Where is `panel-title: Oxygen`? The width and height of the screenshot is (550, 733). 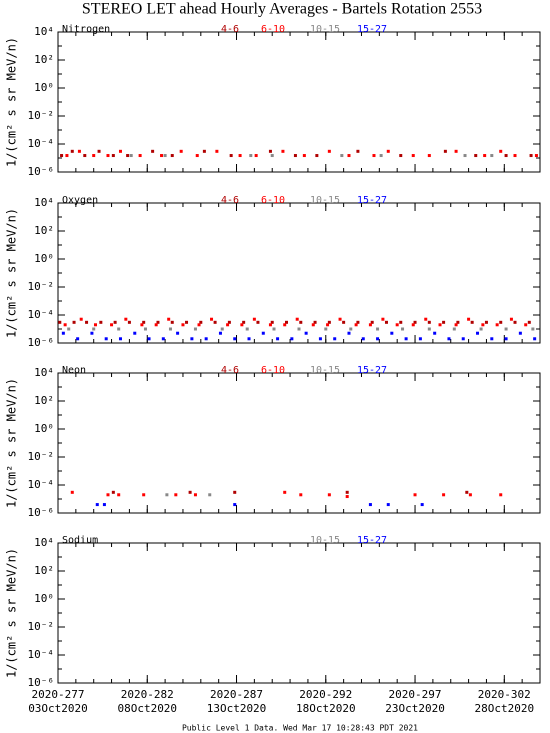 panel-title: Oxygen is located at coordinates (80, 200).